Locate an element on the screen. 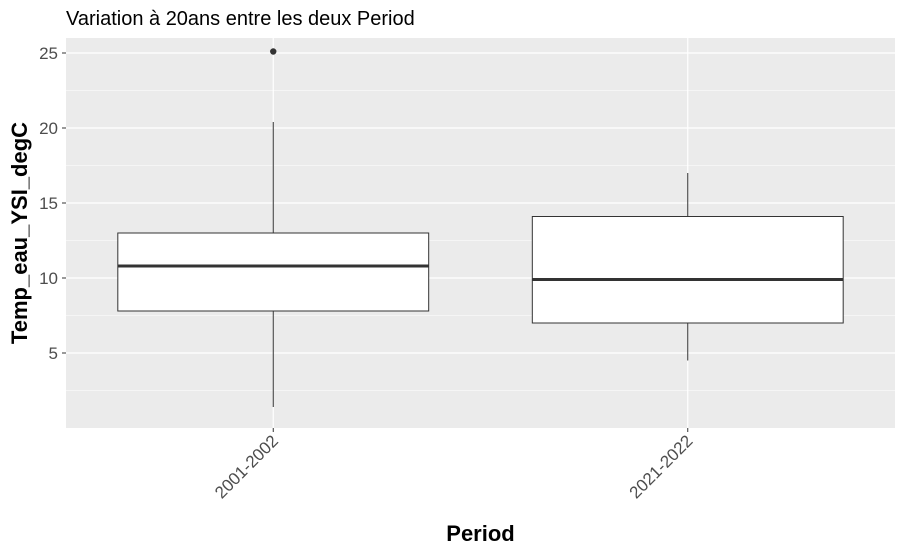 This screenshot has height=556, width=906. y-axis-title: Temp_eau_YSI_degC is located at coordinates (19, 233).